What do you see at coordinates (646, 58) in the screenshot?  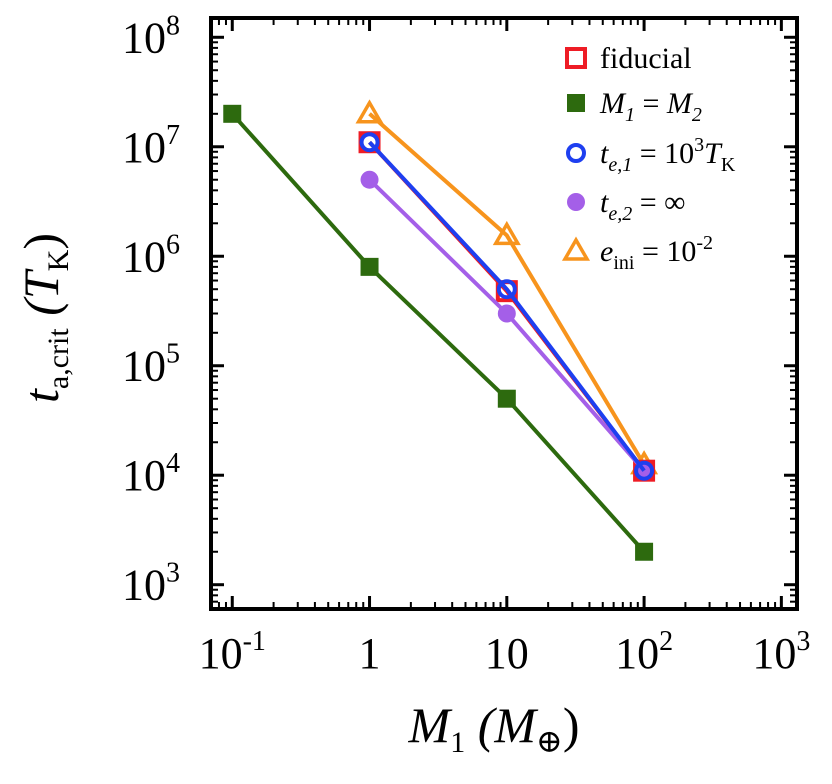 I see `legend-label-fid: fiducial` at bounding box center [646, 58].